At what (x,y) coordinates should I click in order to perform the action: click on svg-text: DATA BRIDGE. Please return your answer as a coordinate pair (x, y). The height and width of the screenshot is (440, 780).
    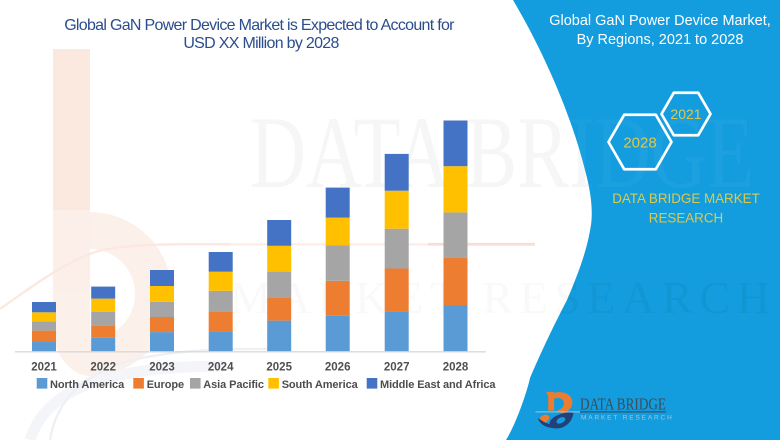
    Looking at the image, I should click on (623, 404).